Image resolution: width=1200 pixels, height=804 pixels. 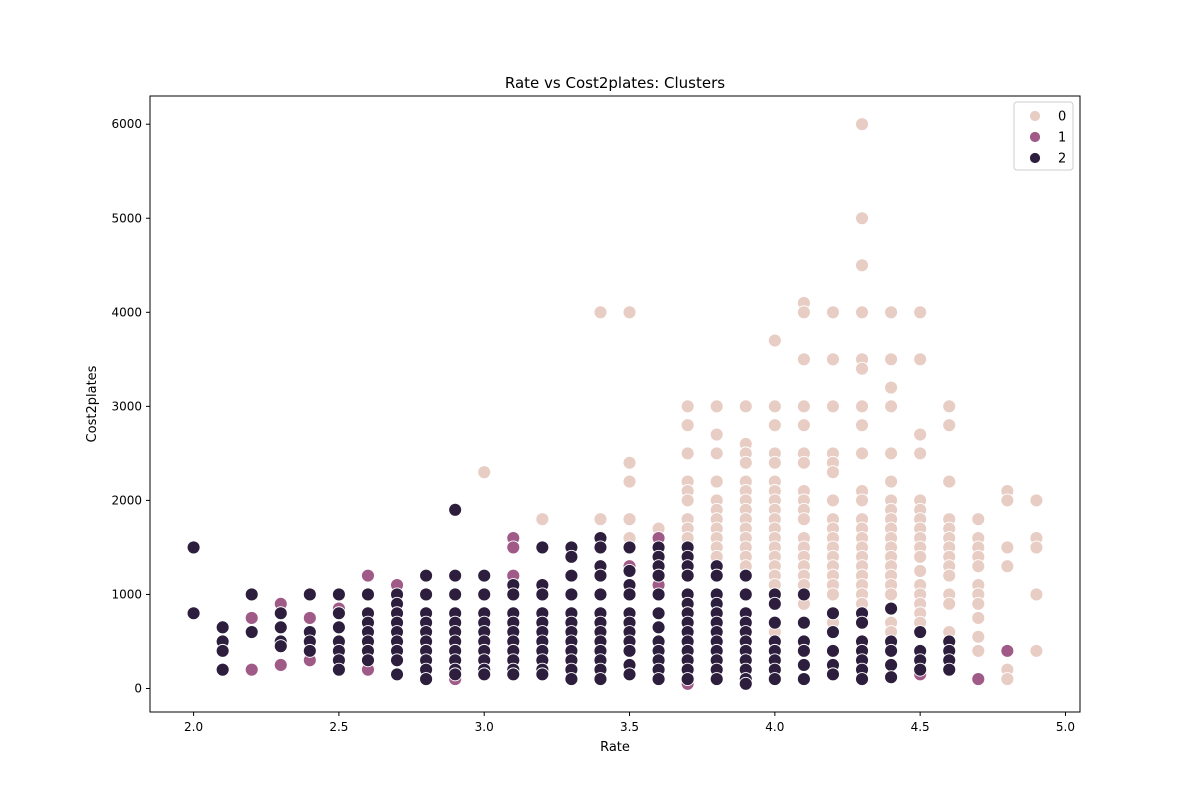 What do you see at coordinates (615, 83) in the screenshot?
I see `chart-title: Rate vs Cost2plates: Clusters` at bounding box center [615, 83].